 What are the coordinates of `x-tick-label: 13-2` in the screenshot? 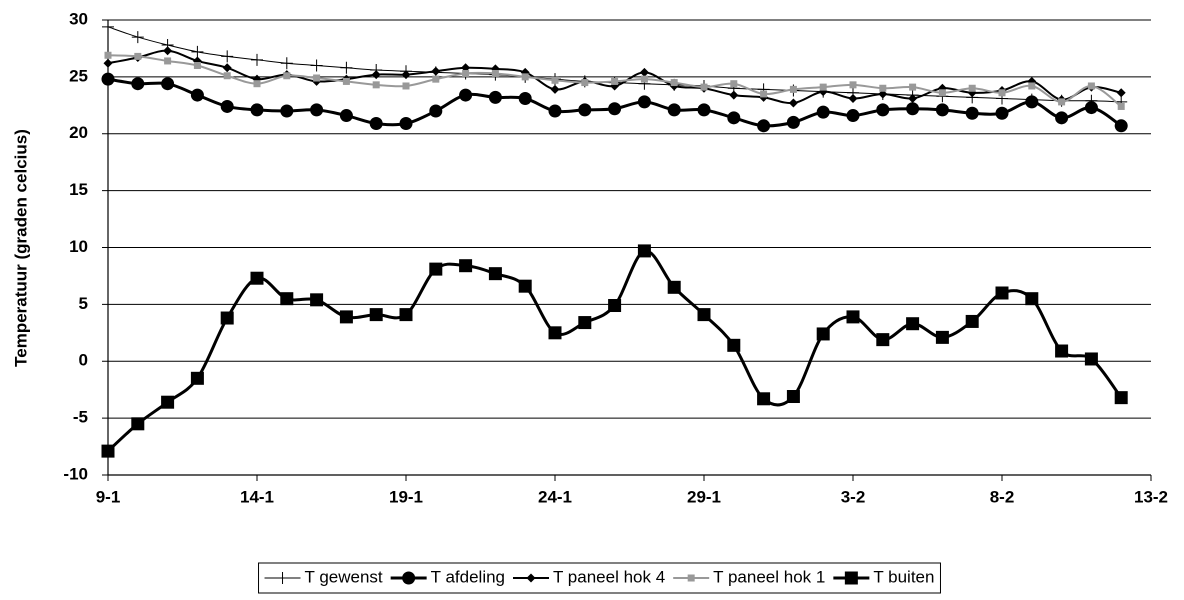 It's located at (1151, 496).